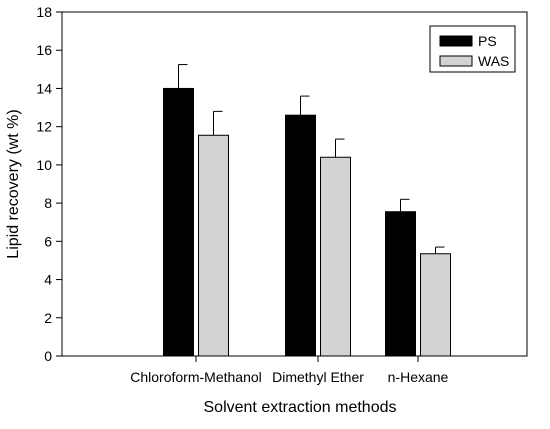 This screenshot has height=429, width=550. What do you see at coordinates (49, 184) in the screenshot?
I see `y-axis-ticks: 0 2 4 6 8 10 12 14 16 18` at bounding box center [49, 184].